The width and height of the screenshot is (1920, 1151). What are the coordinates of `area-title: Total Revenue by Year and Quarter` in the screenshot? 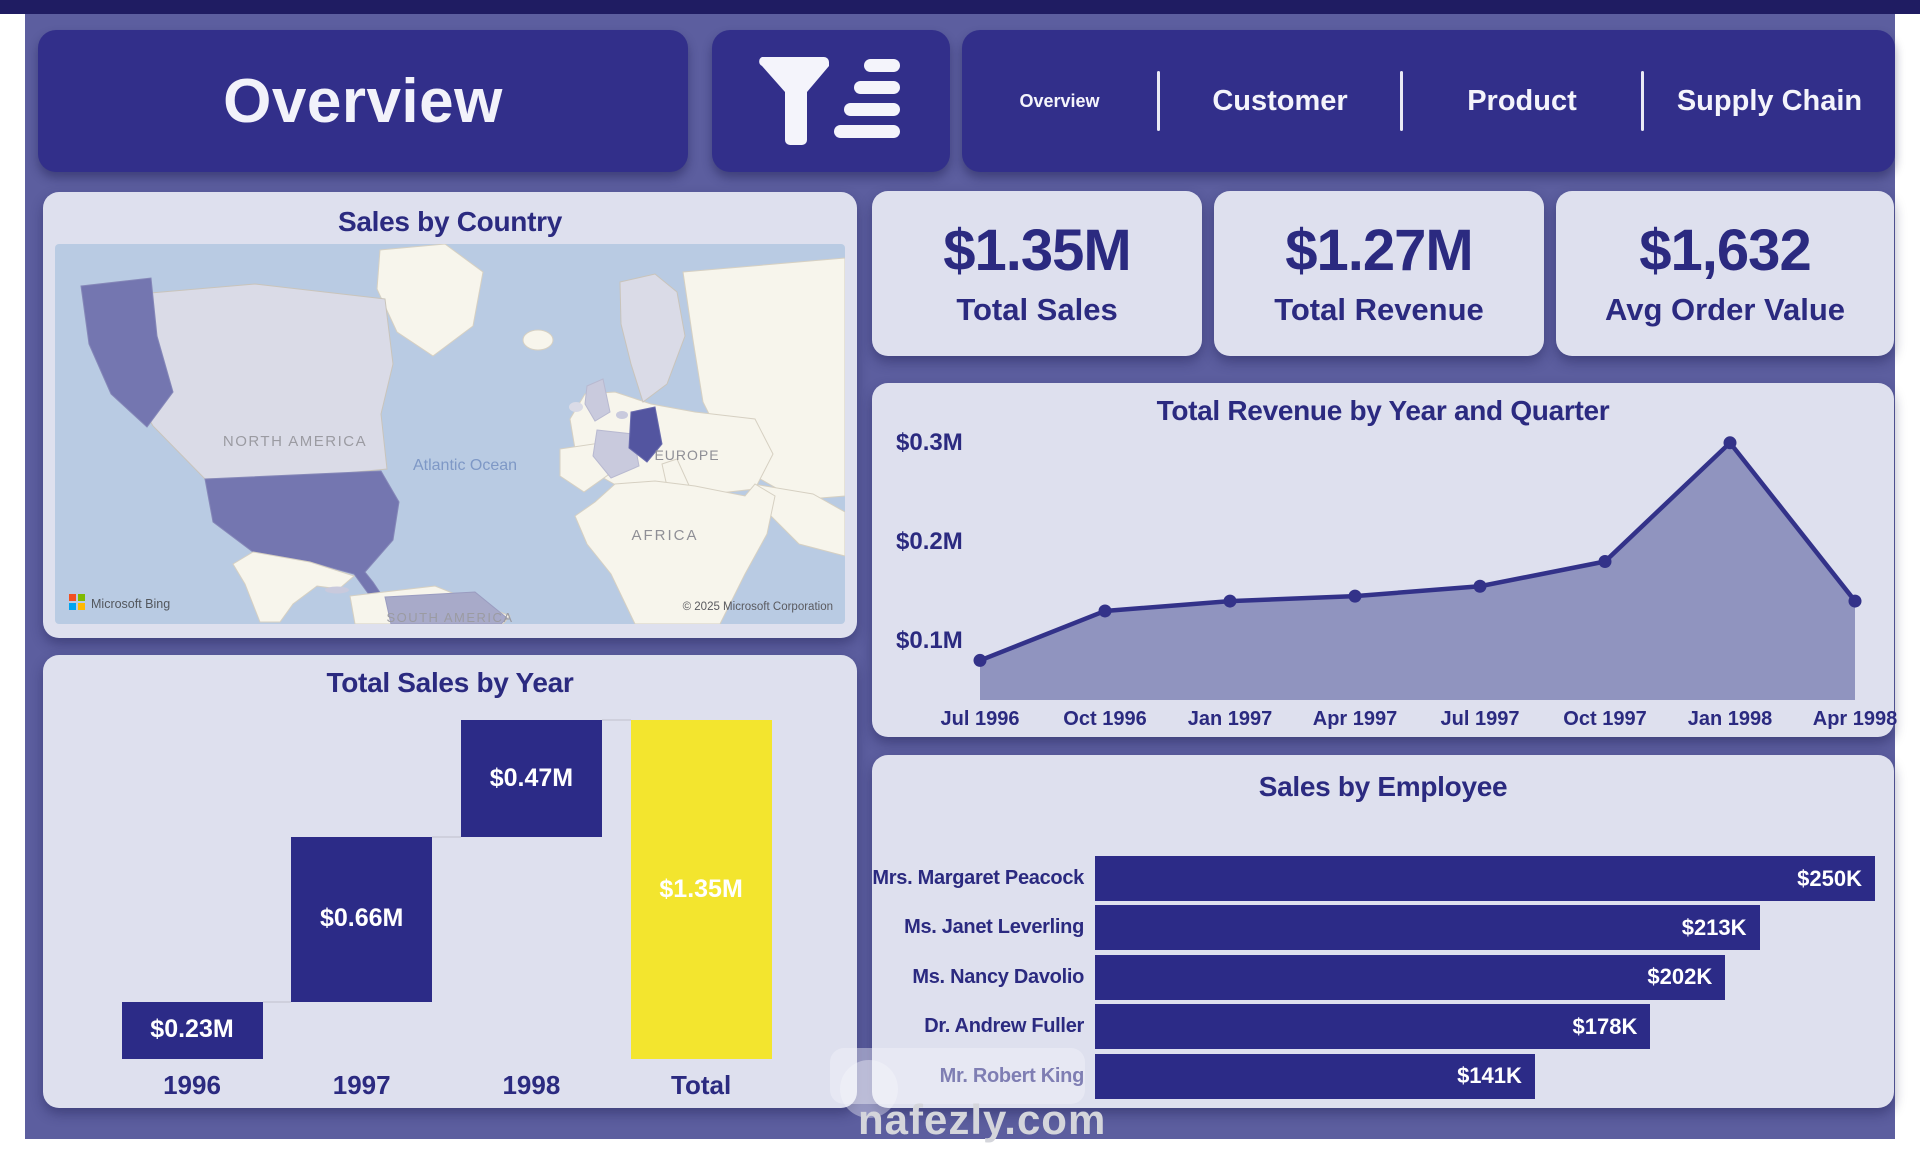 It's located at (1383, 410).